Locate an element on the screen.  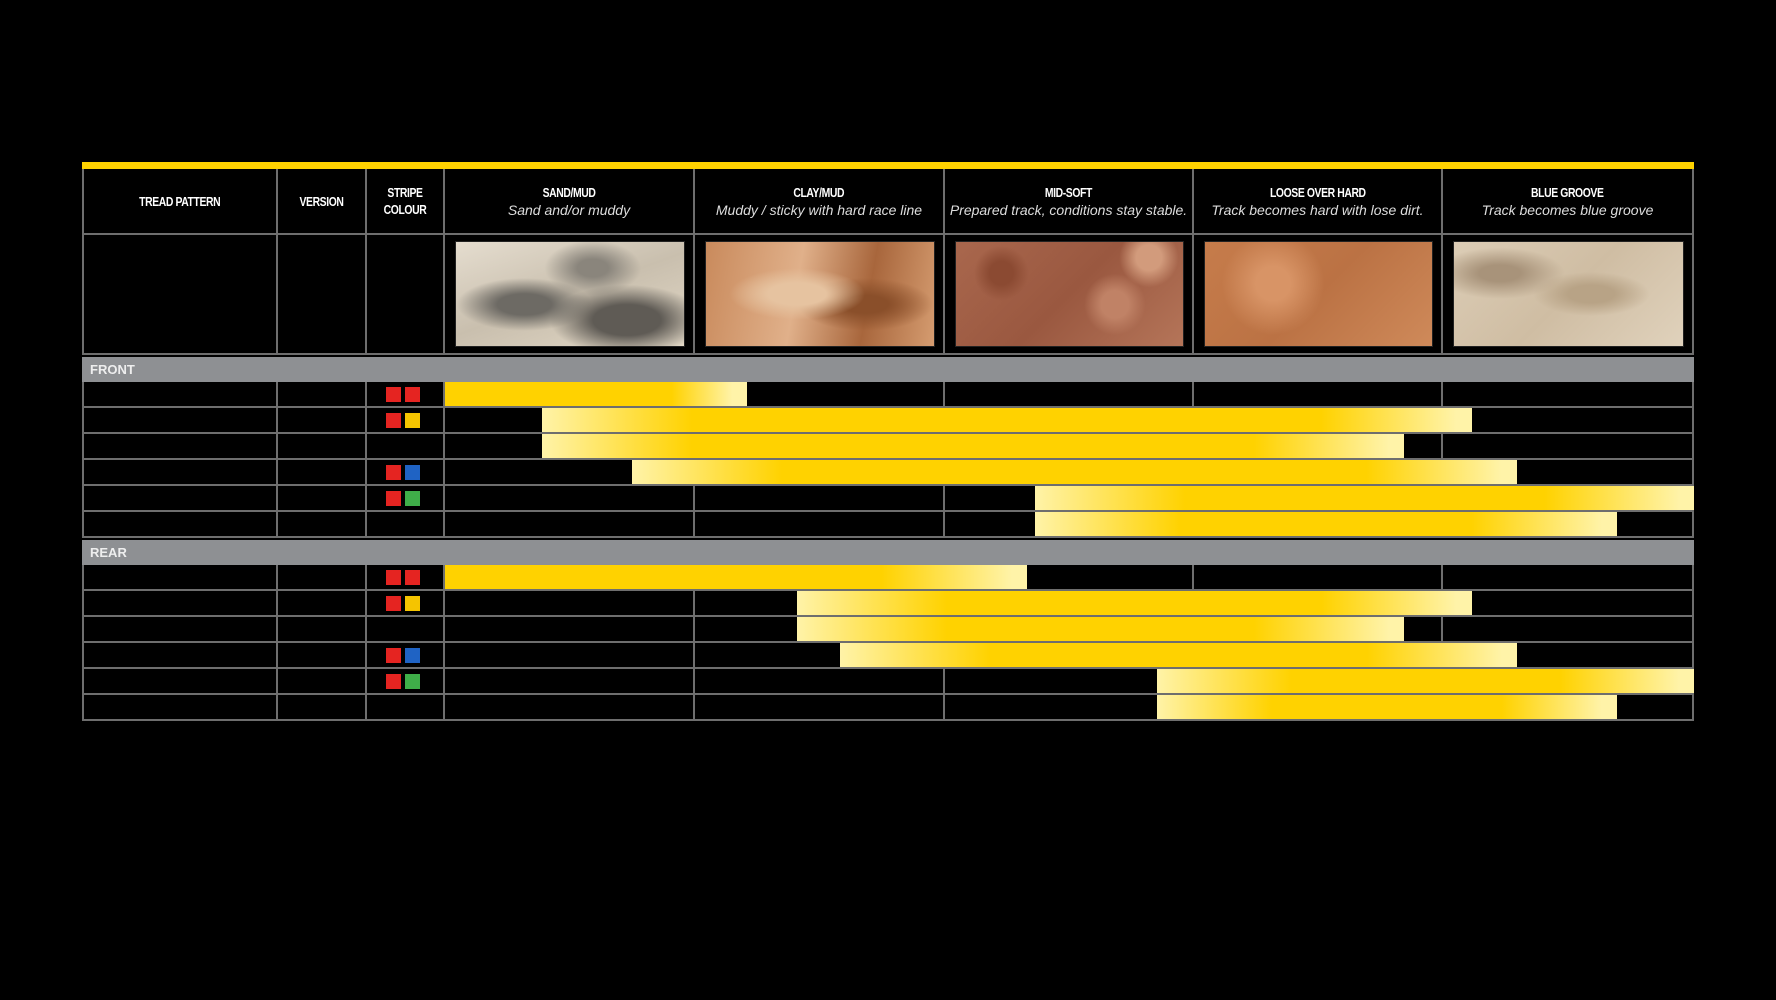
section-band-front: FRONT is located at coordinates (888, 369).